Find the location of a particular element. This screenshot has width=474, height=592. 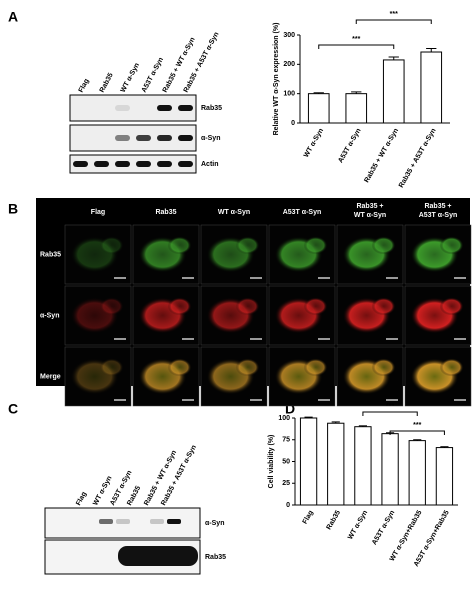

row-label: Rab35 is located at coordinates (50, 254).